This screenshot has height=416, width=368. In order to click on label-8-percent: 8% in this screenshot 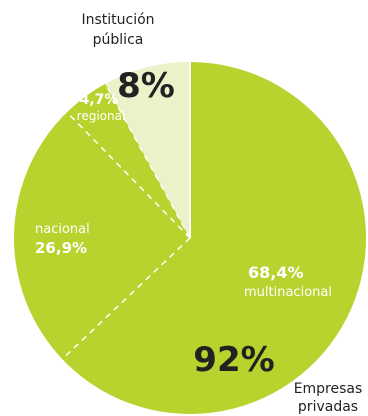, I will do `click(146, 86)`.